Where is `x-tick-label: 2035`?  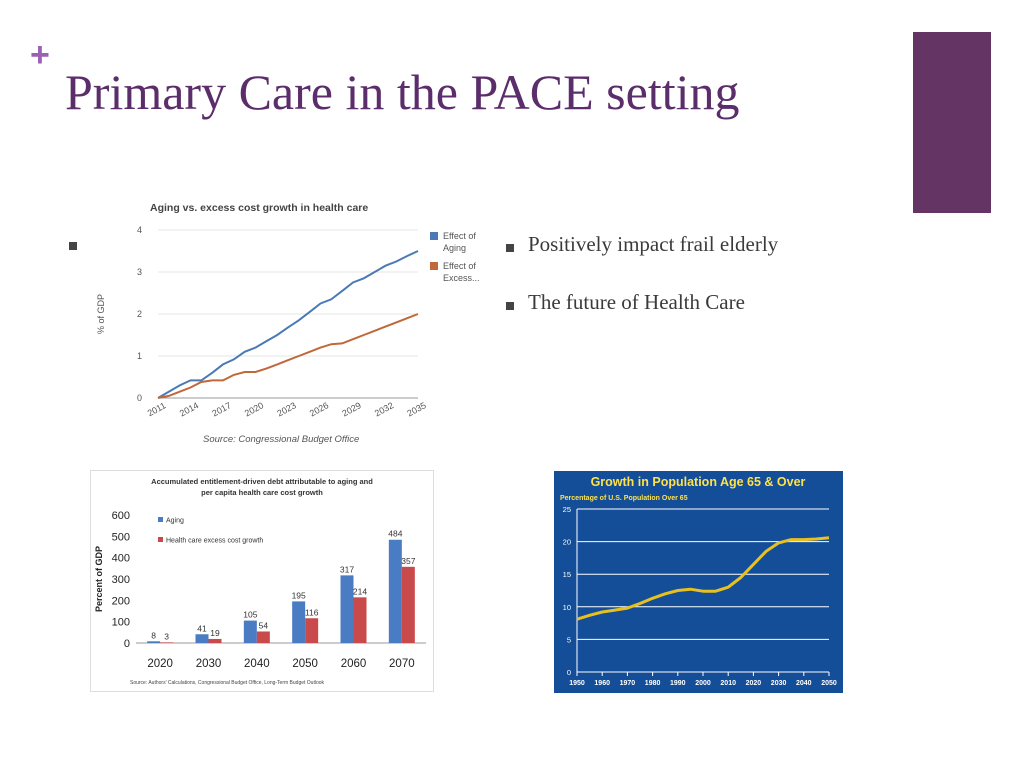
x-tick-label: 2035 is located at coordinates (416, 409).